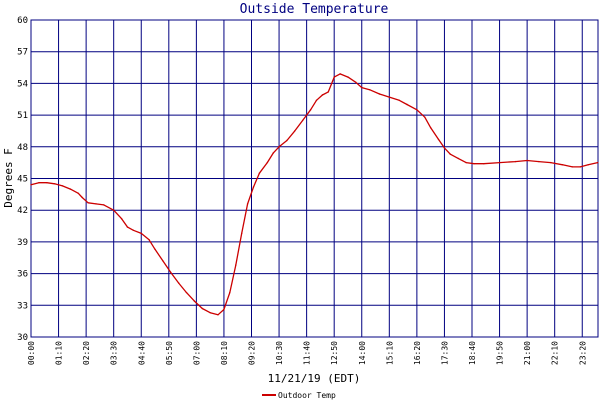 Image resolution: width=600 pixels, height=400 pixels. What do you see at coordinates (444, 353) in the screenshot?
I see `x-tick-label: 17:30` at bounding box center [444, 353].